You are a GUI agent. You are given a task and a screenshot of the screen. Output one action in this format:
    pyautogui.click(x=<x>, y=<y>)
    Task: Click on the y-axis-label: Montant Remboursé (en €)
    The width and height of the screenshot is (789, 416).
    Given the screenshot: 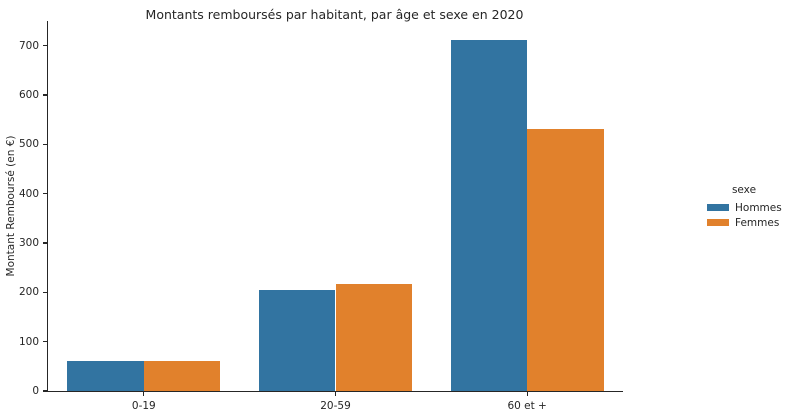 What is the action you would take?
    pyautogui.click(x=11, y=206)
    